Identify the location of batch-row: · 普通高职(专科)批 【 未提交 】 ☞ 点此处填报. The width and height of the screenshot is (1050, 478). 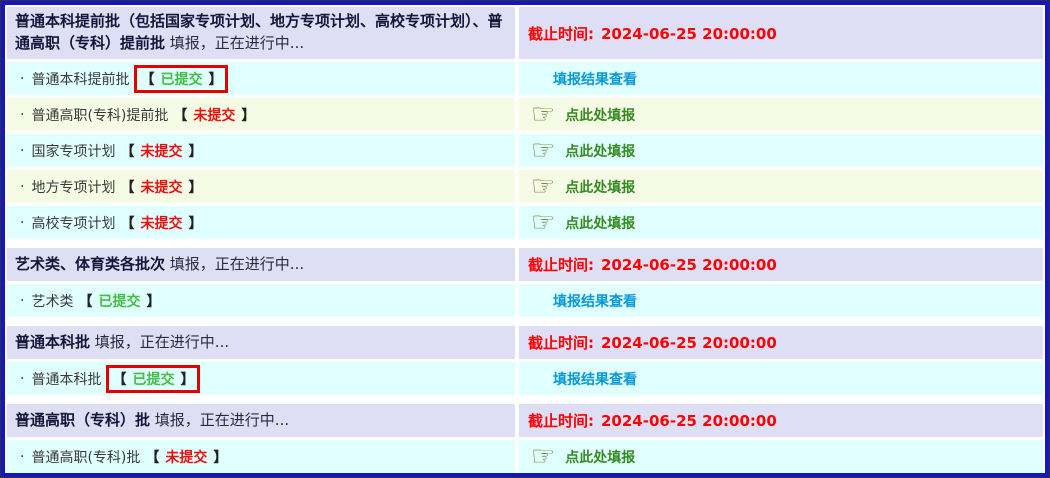
(525, 456).